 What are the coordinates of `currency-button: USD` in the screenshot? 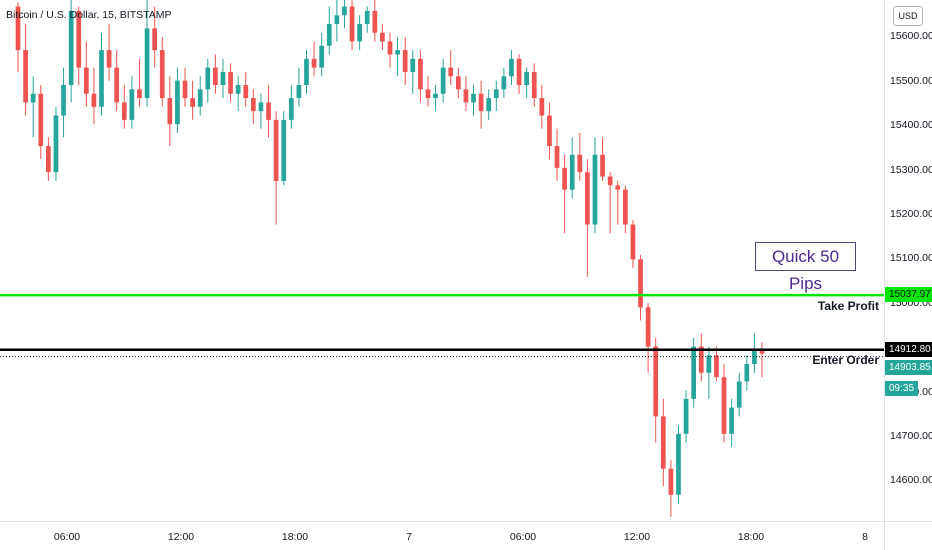 It's located at (908, 16).